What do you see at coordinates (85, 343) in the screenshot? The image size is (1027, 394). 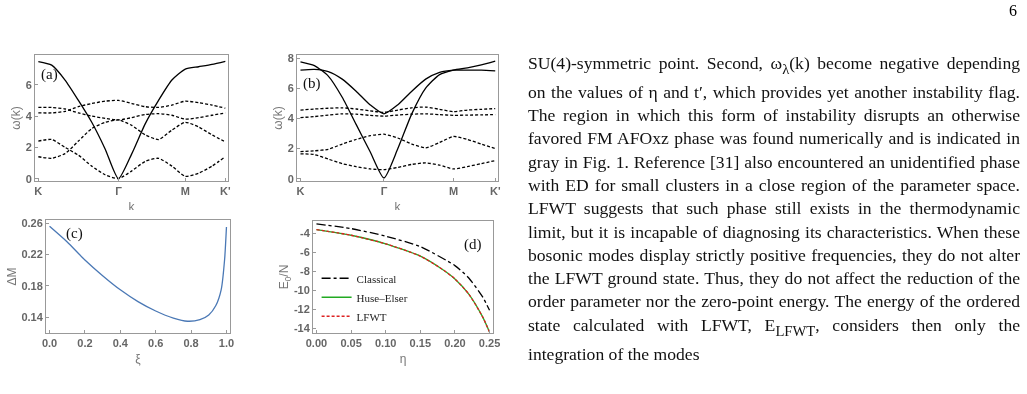 I see `x-tick-label: 0.2` at bounding box center [85, 343].